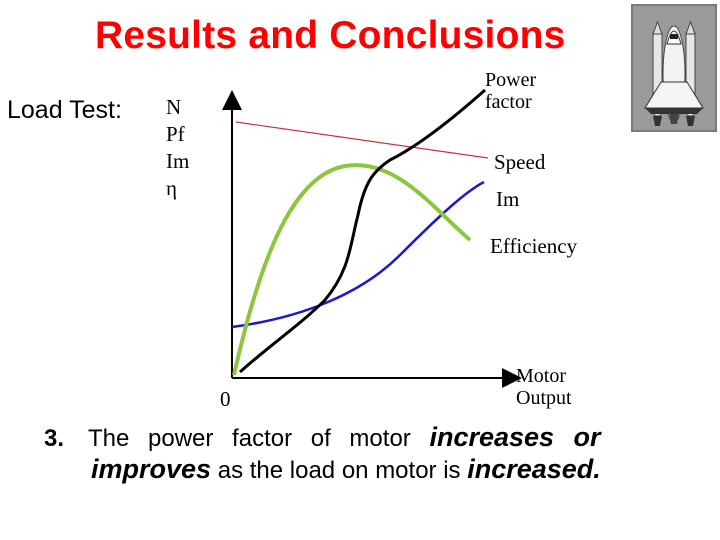 The image size is (720, 540). Describe the element at coordinates (175, 134) in the screenshot. I see `y-label-power-factor: Pf` at that location.